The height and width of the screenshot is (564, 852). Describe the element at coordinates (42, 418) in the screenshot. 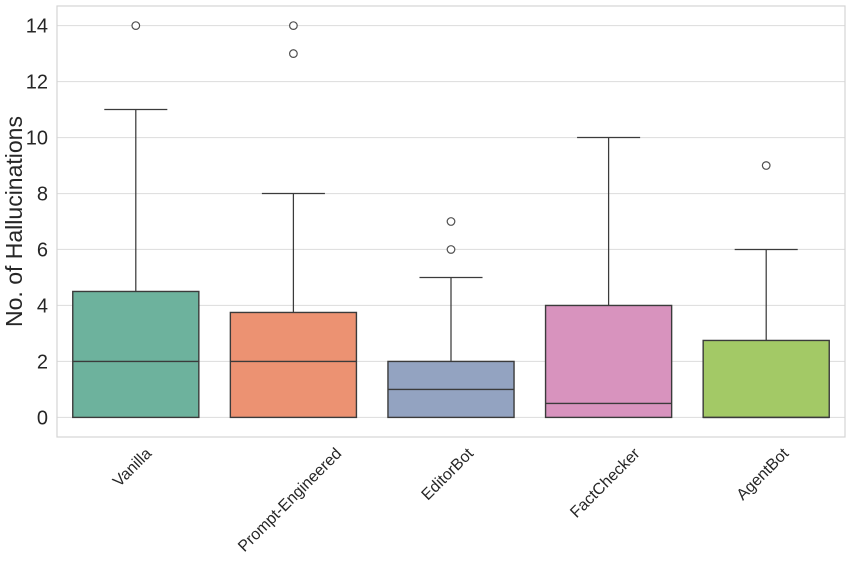

I see `y-tick-label-0: 0` at that location.